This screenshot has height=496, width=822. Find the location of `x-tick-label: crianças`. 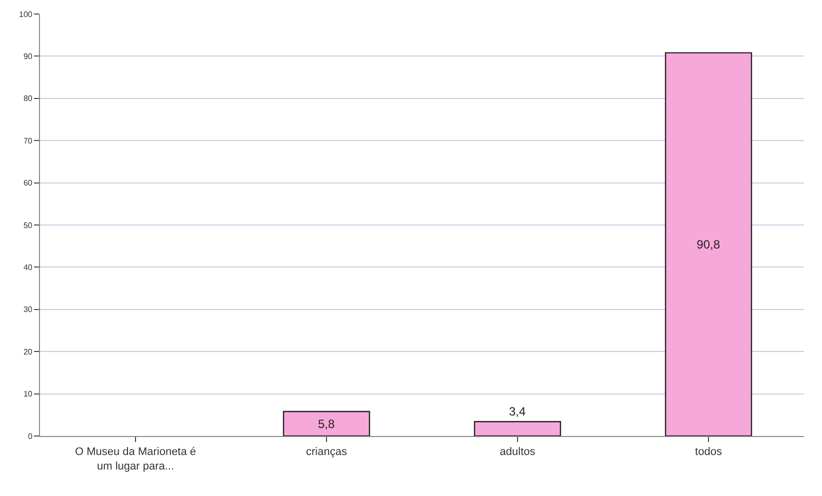

x-tick-label: crianças is located at coordinates (327, 452).